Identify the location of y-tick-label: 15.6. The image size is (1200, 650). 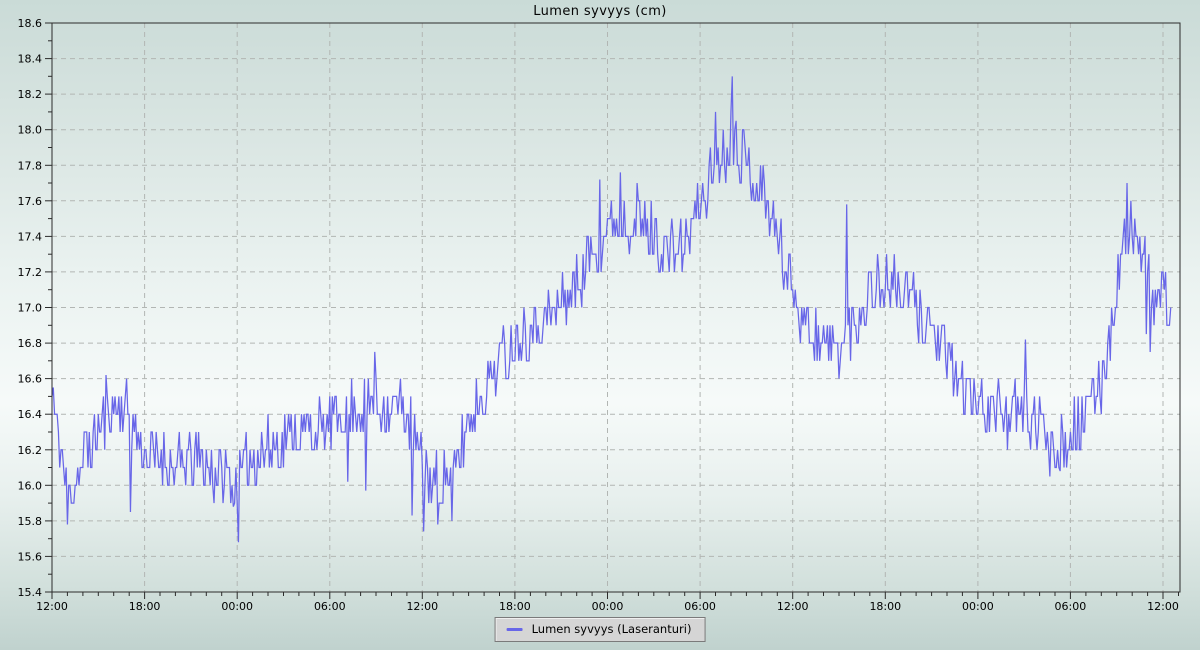
(30, 556).